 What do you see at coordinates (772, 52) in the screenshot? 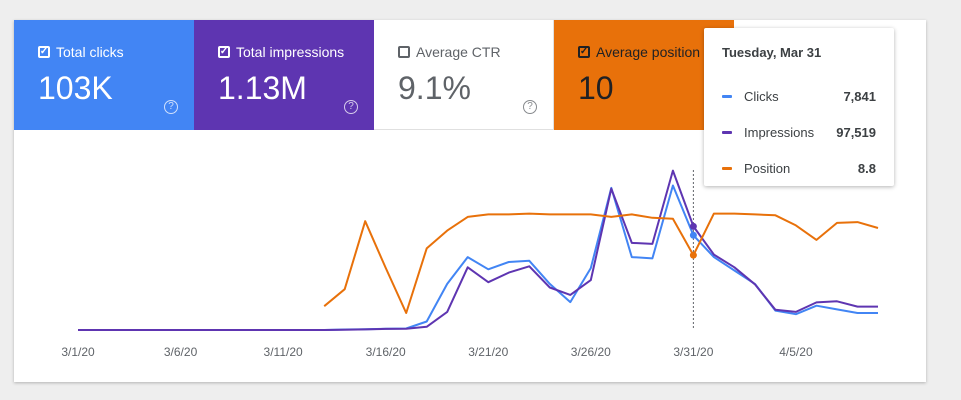
I see `tooltip-date: Tuesday, Mar 31` at bounding box center [772, 52].